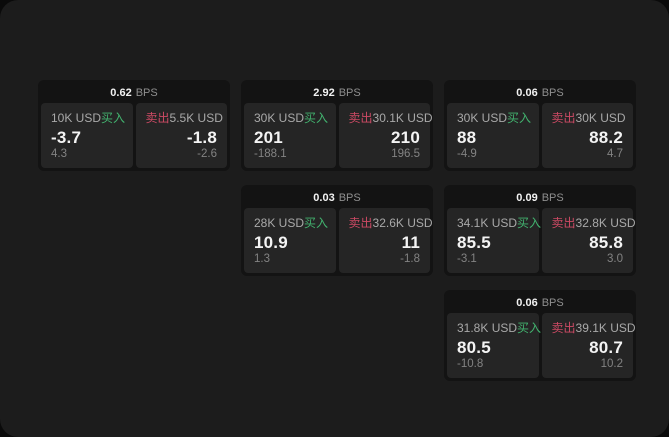  What do you see at coordinates (134, 93) in the screenshot?
I see `bps-header: 0.62 BPS` at bounding box center [134, 93].